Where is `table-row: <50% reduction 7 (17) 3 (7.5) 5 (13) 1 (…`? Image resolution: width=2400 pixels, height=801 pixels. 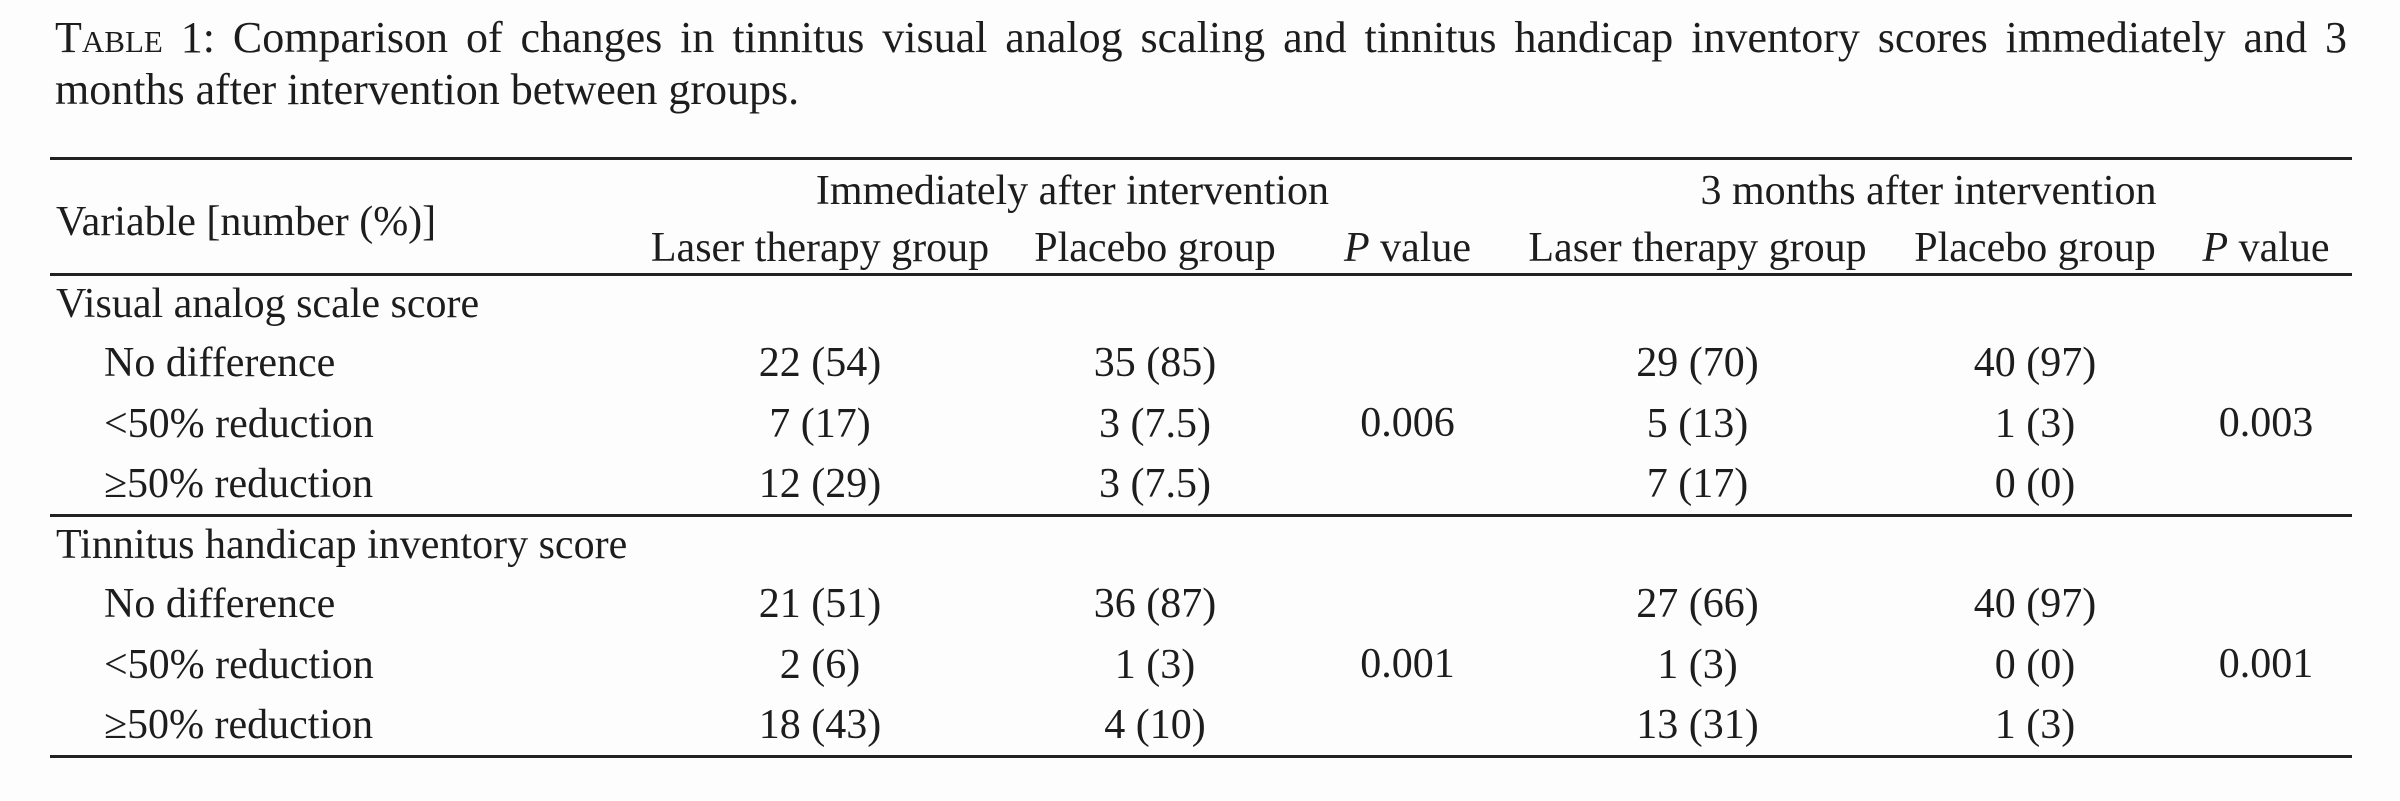 table-row: <50% reduction 7 (17) 3 (7.5) 5 (13) 1 (… is located at coordinates (1201, 424).